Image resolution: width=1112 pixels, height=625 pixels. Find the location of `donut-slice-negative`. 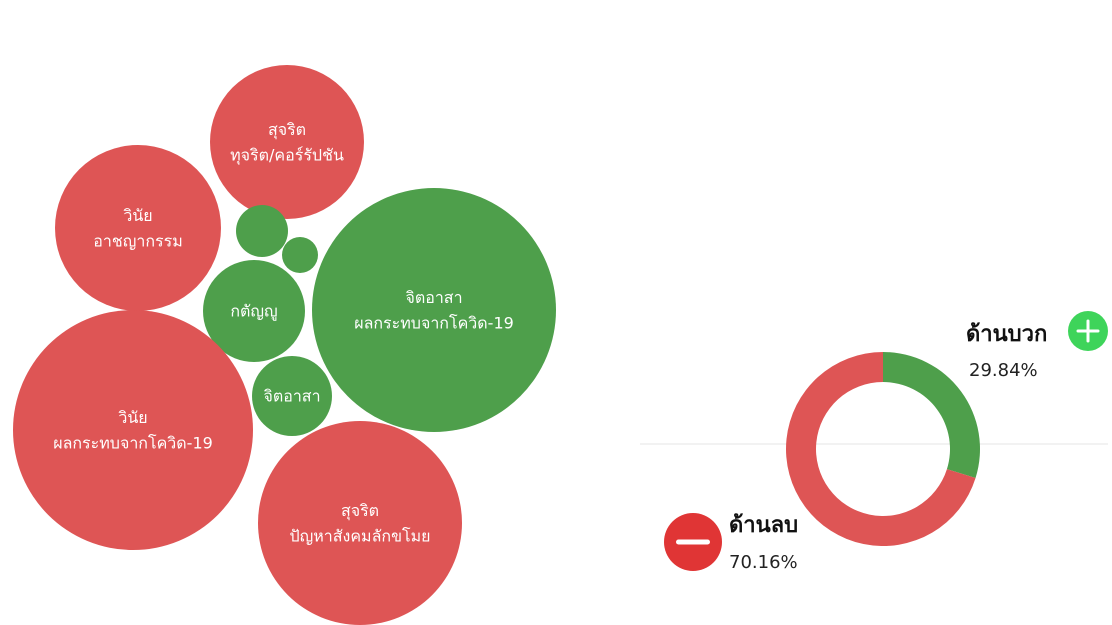

donut-slice-negative is located at coordinates (880, 449).